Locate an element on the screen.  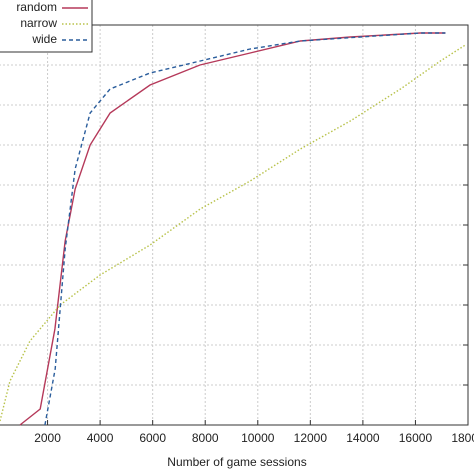
x-axis-label: Number of game sessions is located at coordinates (236, 462).